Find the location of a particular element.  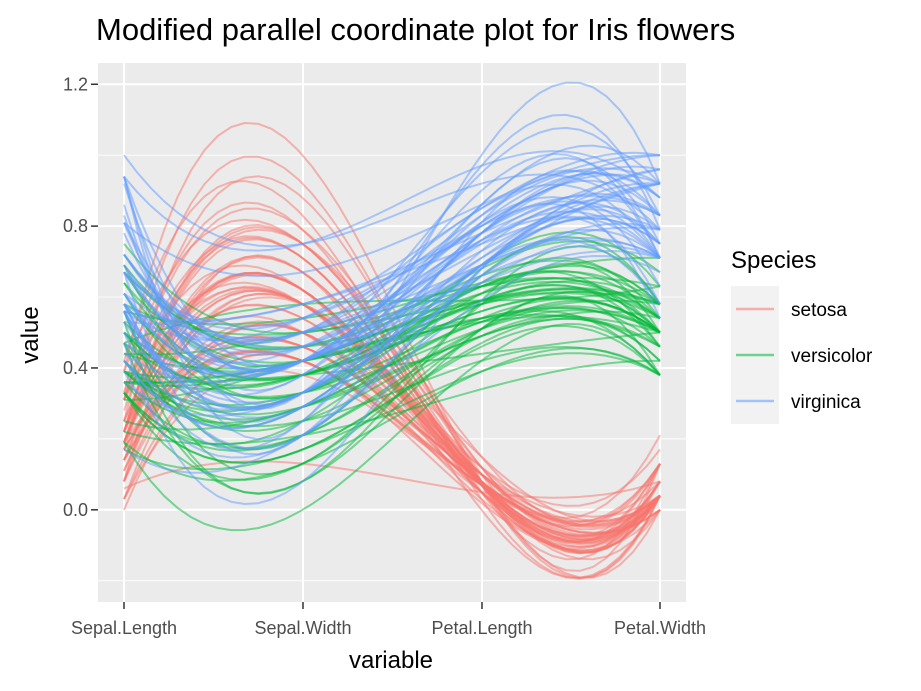

y-tick-label: 1.2 is located at coordinates (75, 84).